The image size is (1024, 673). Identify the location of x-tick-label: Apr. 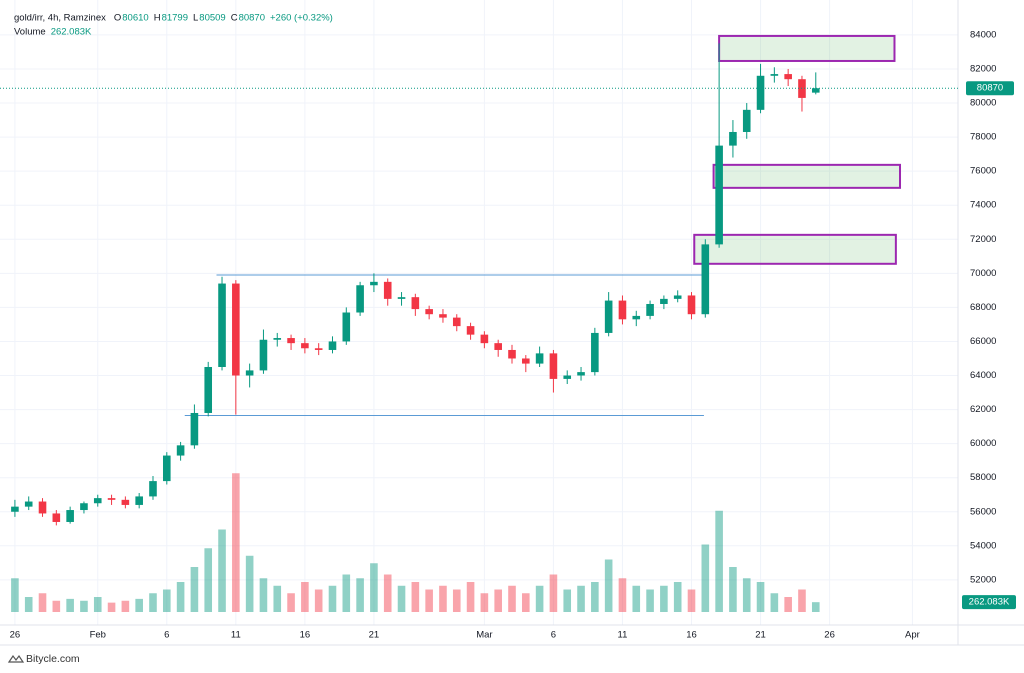
(912, 635).